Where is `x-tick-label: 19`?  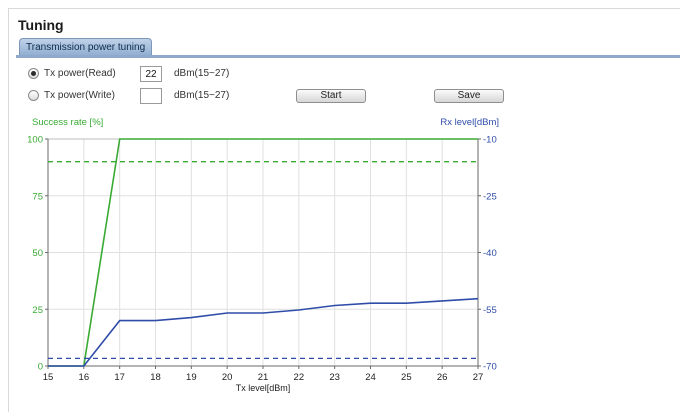
x-tick-label: 19 is located at coordinates (191, 377).